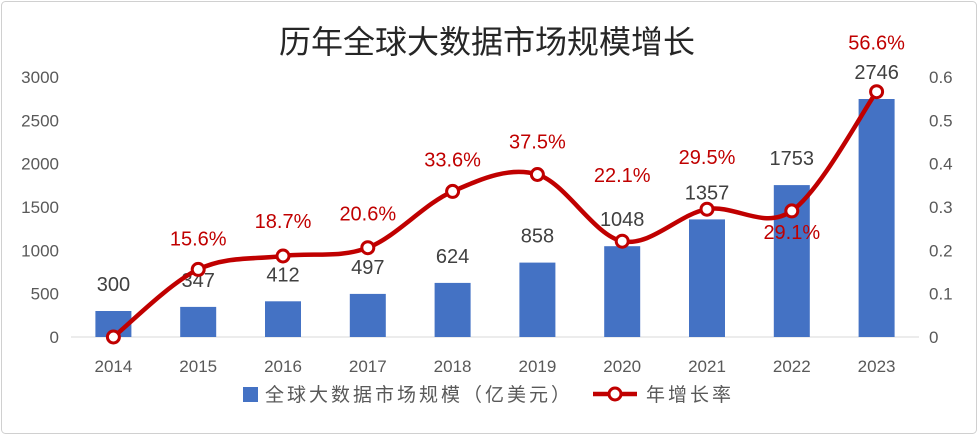 The height and width of the screenshot is (435, 978). Describe the element at coordinates (368, 366) in the screenshot. I see `x-tick-label-2017: 2017` at that location.